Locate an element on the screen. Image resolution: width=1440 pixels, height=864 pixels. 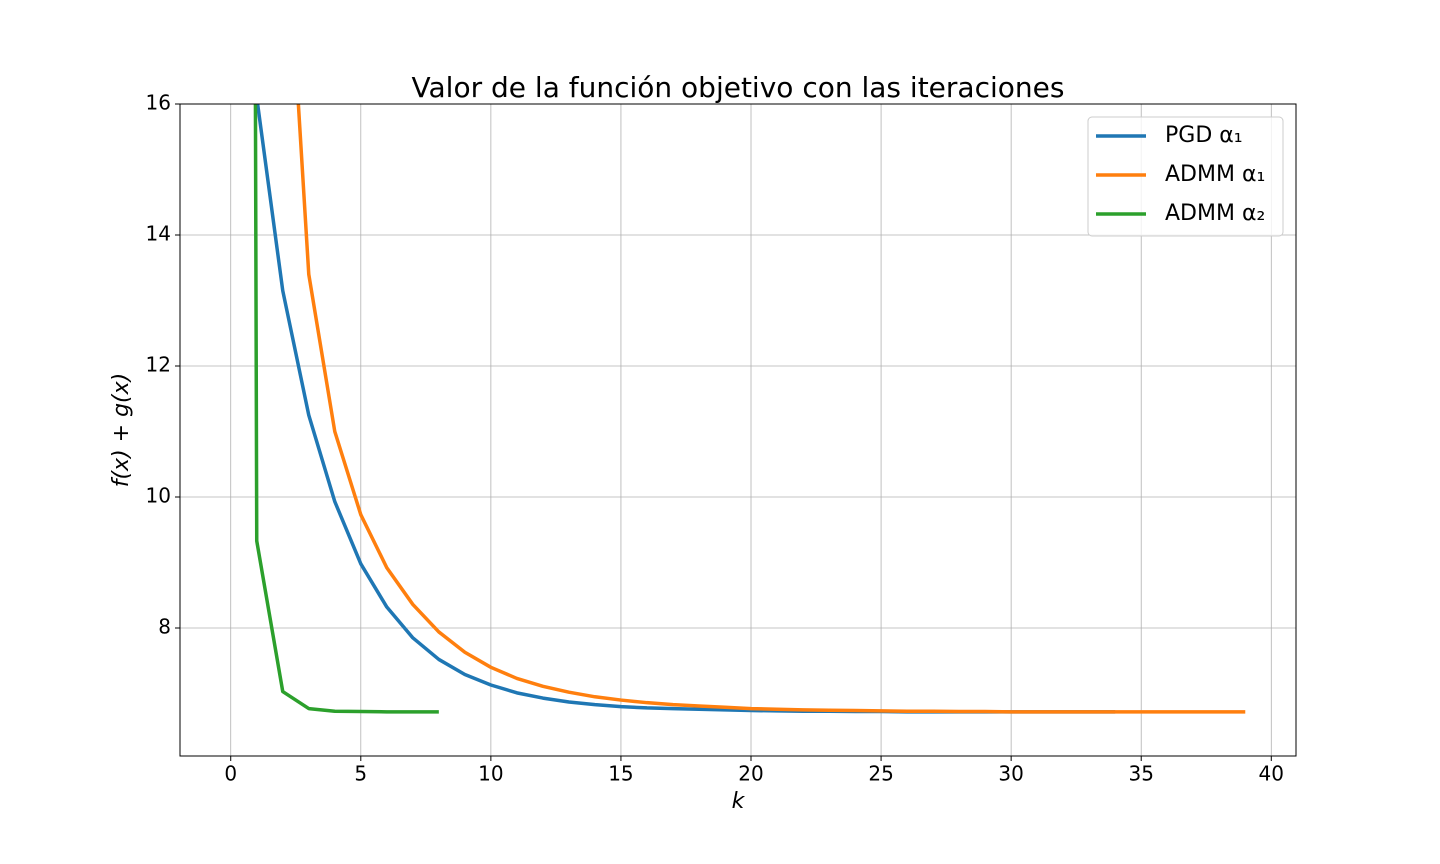
x-tick-label: 20 is located at coordinates (750, 774).